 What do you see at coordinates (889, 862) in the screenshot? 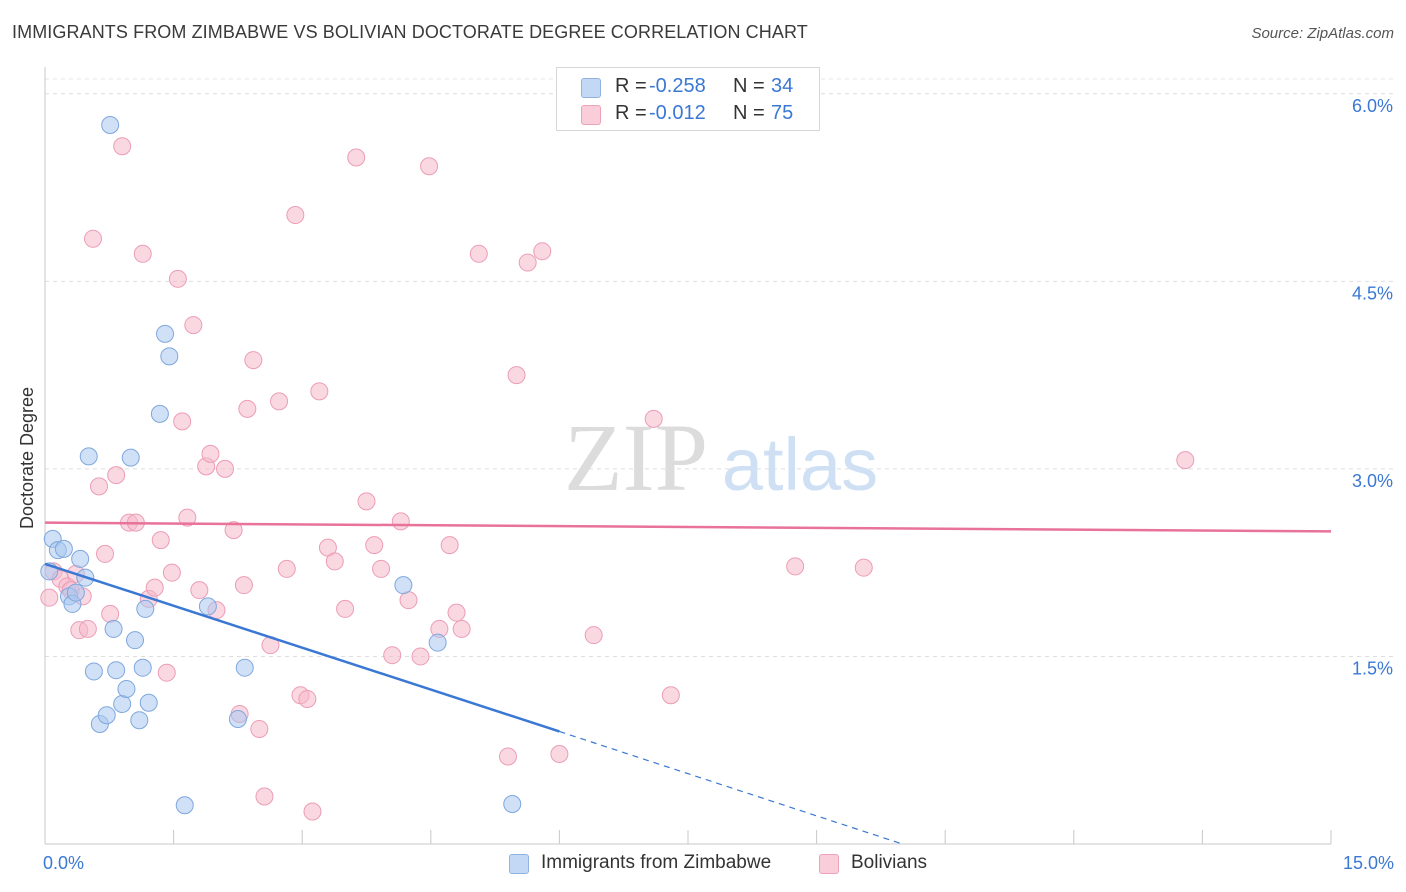
I see `bottom-legend-label: Bolivians` at bounding box center [889, 862].